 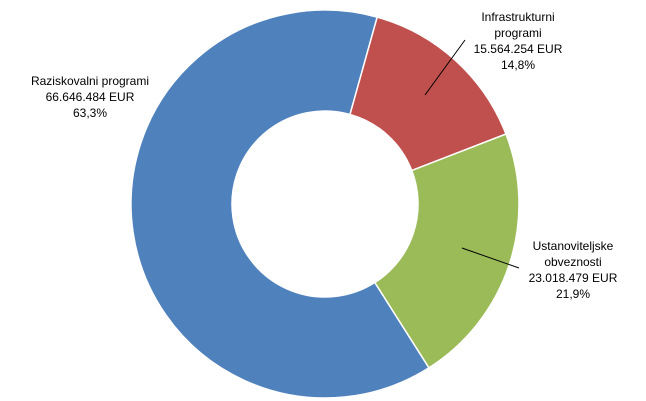 I want to click on label-value: 66.646.484 EUR, so click(x=90, y=97).